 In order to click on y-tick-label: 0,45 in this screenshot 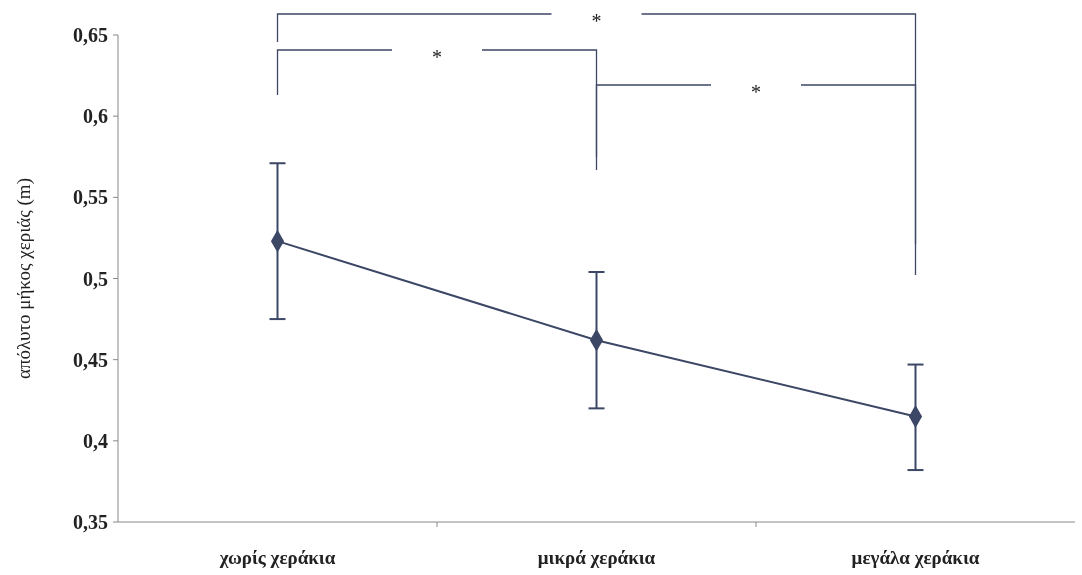, I will do `click(90, 359)`.